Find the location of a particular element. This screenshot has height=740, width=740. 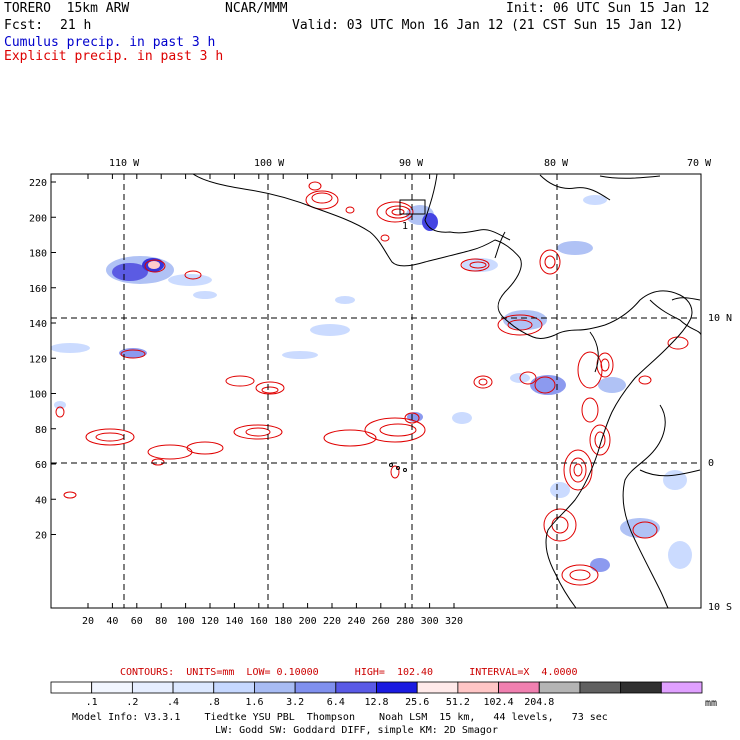

explicit-field-title: Explicit precip. in past 3 h is located at coordinates (114, 56).